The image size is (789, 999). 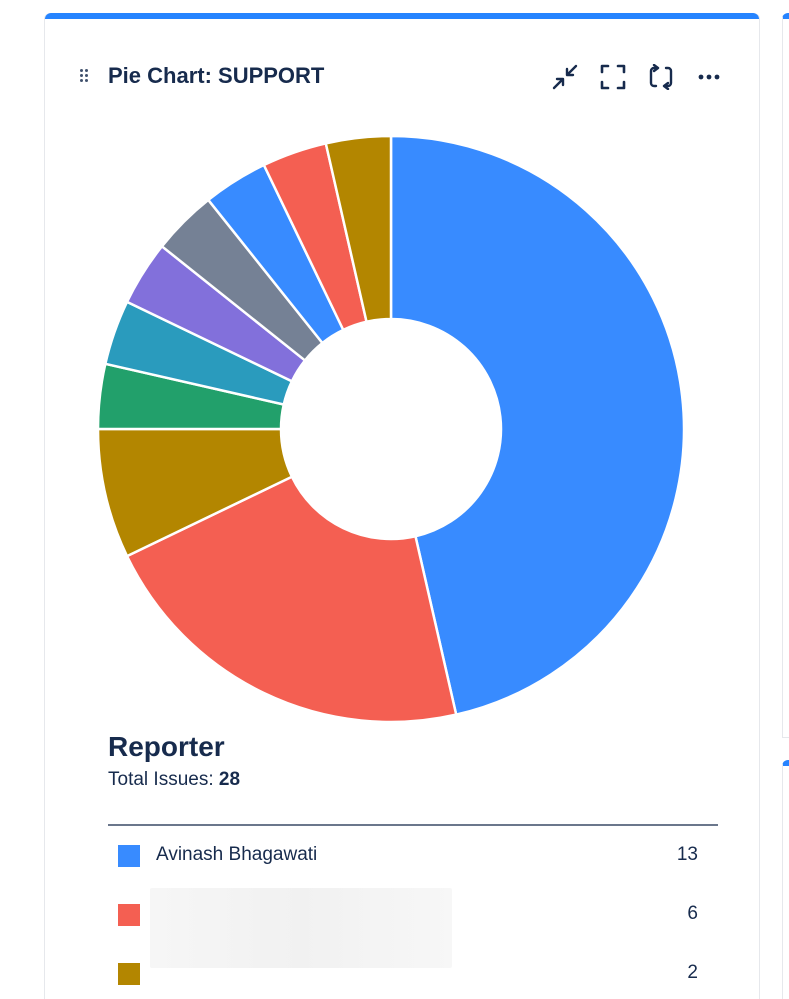 What do you see at coordinates (403, 855) in the screenshot?
I see `legend-row: Avinash Bhagawati 13` at bounding box center [403, 855].